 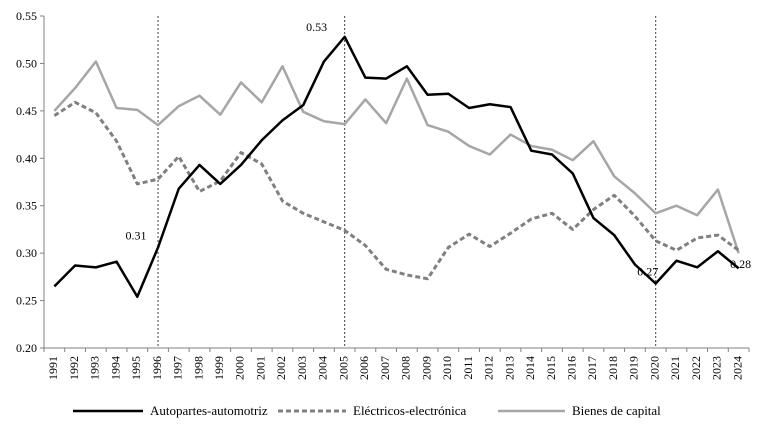 I want to click on data-label: 0.27, so click(x=647, y=272).